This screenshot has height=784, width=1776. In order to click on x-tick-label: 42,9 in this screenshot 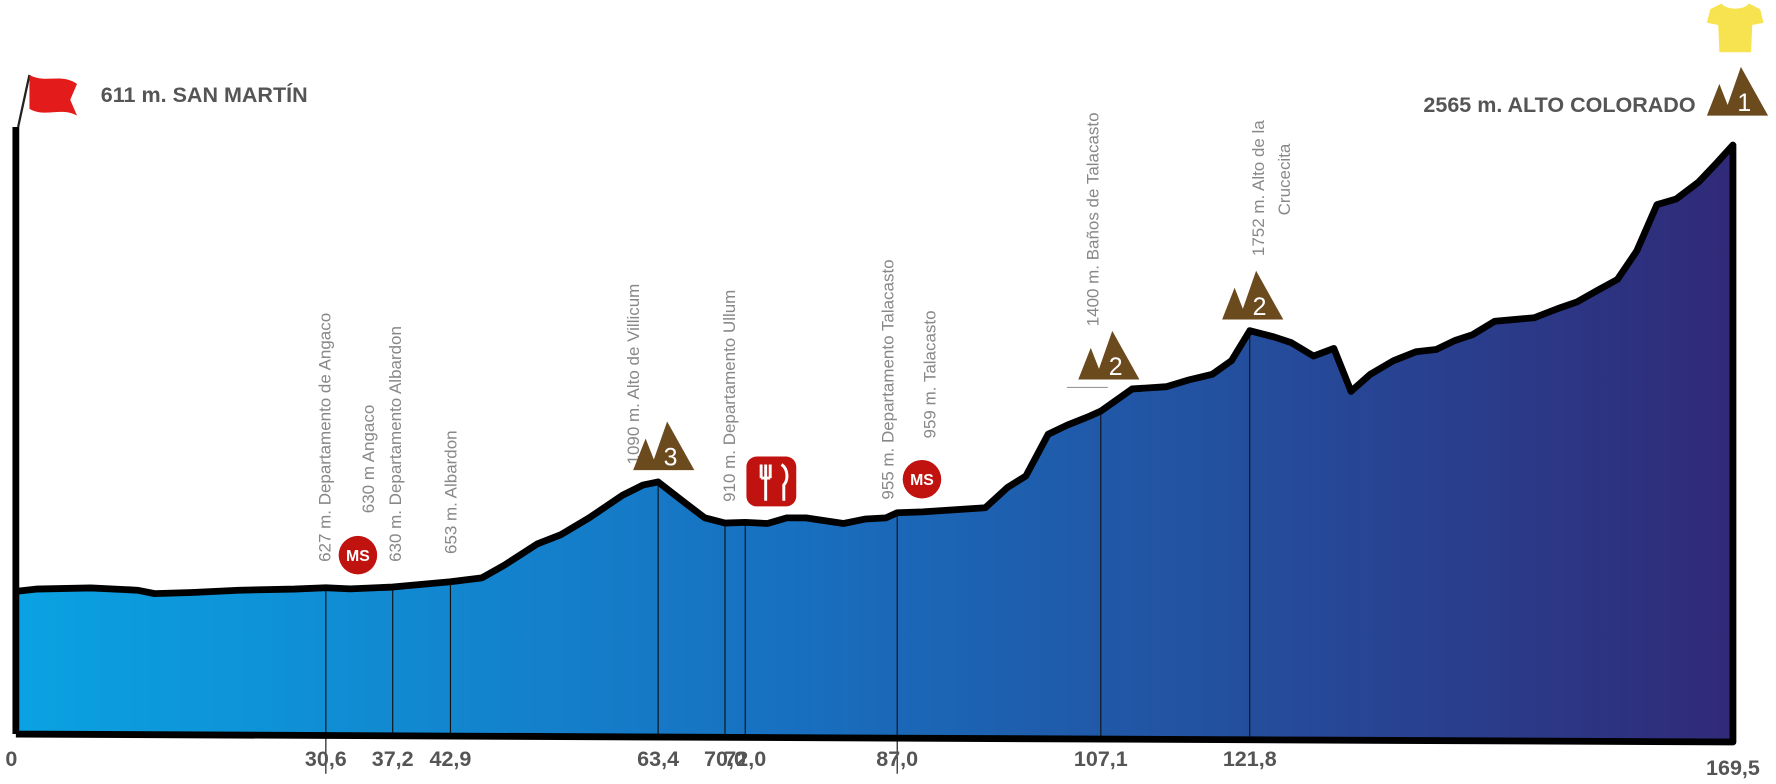, I will do `click(451, 759)`.